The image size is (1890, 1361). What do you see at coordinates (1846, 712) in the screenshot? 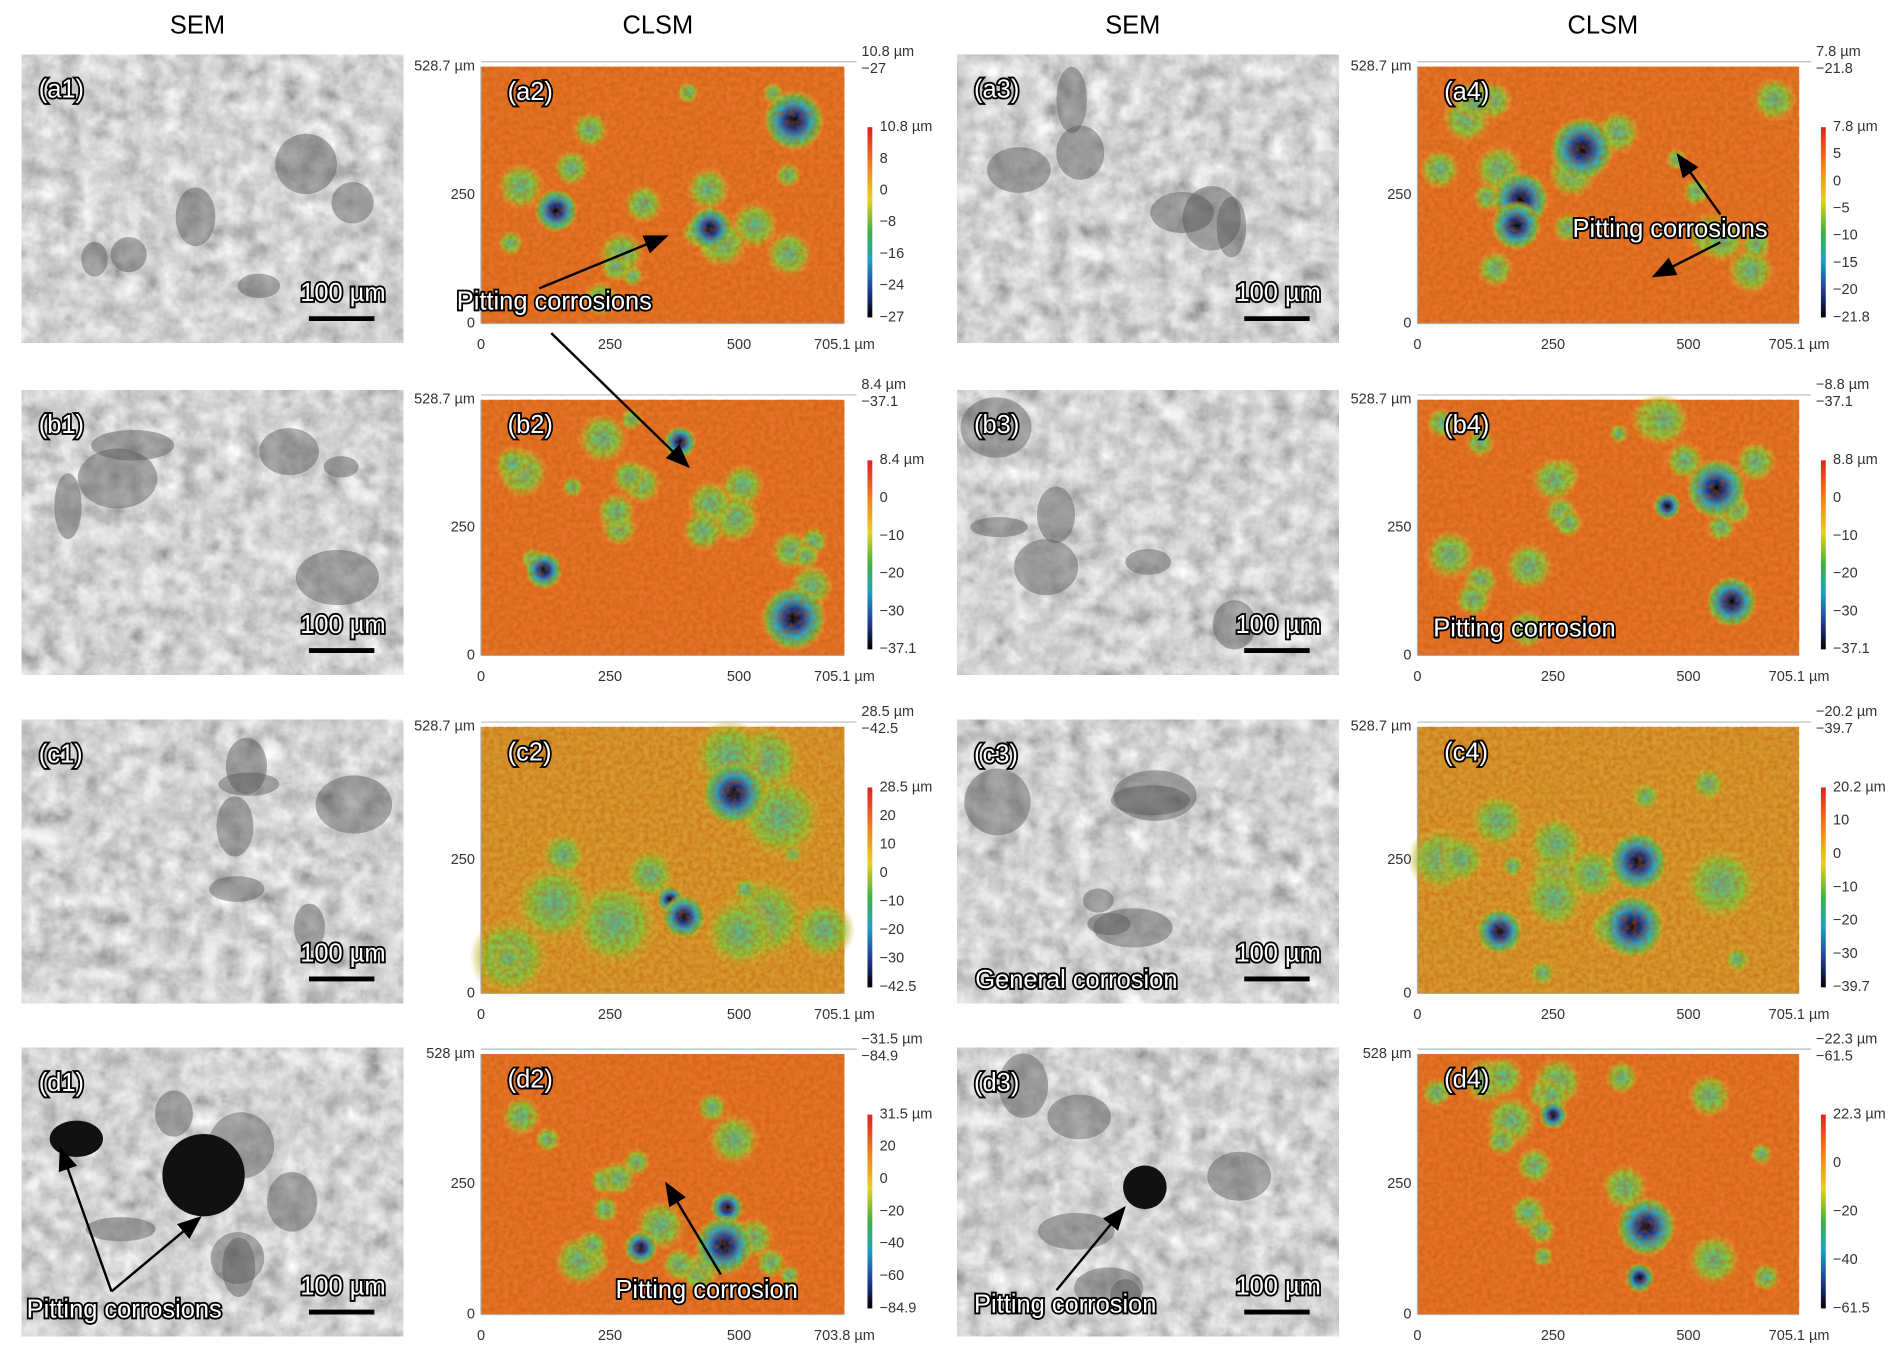
I see `z-range-label: −20.2 µm` at bounding box center [1846, 712].